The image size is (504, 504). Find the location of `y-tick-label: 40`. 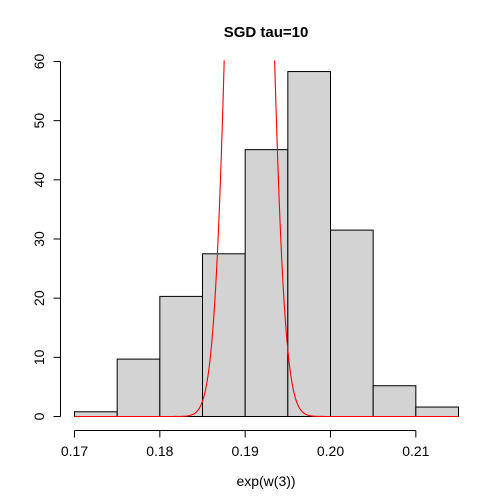

y-tick-label: 40 is located at coordinates (39, 180).